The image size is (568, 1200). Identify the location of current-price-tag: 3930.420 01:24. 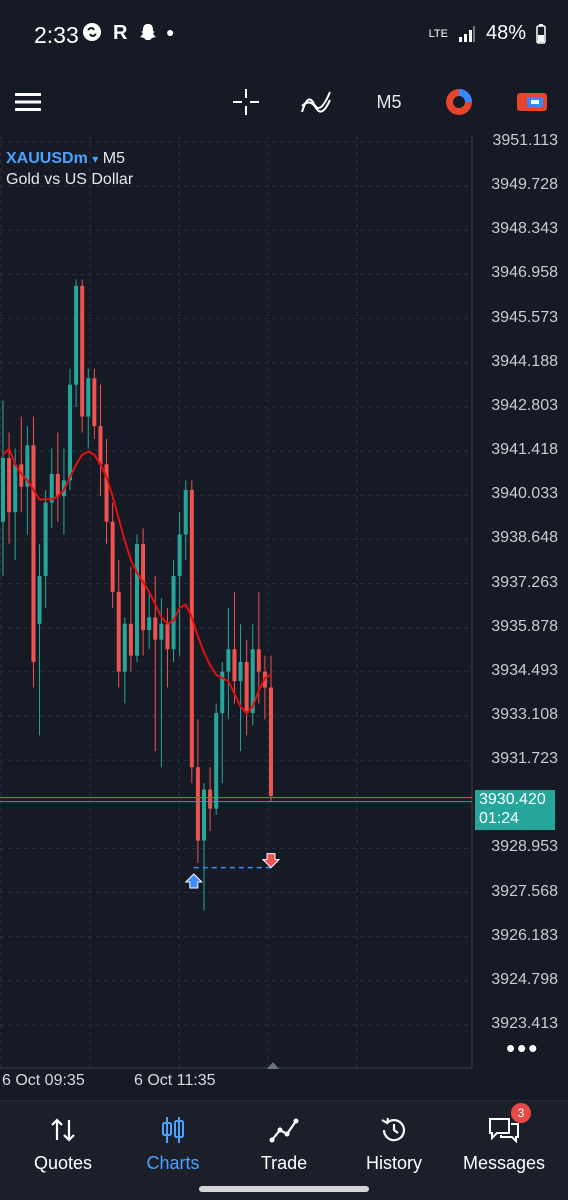
(515, 810).